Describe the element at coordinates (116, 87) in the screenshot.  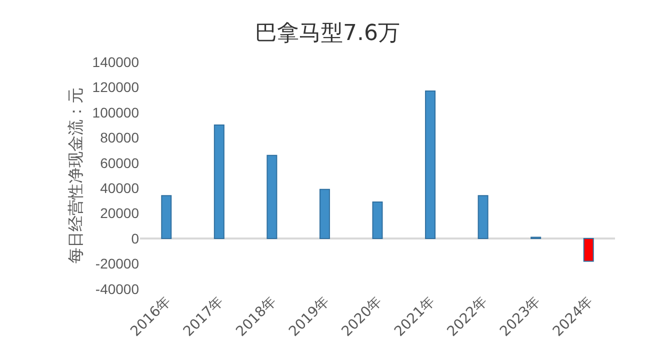
I see `y-tick-label: 120000` at that location.